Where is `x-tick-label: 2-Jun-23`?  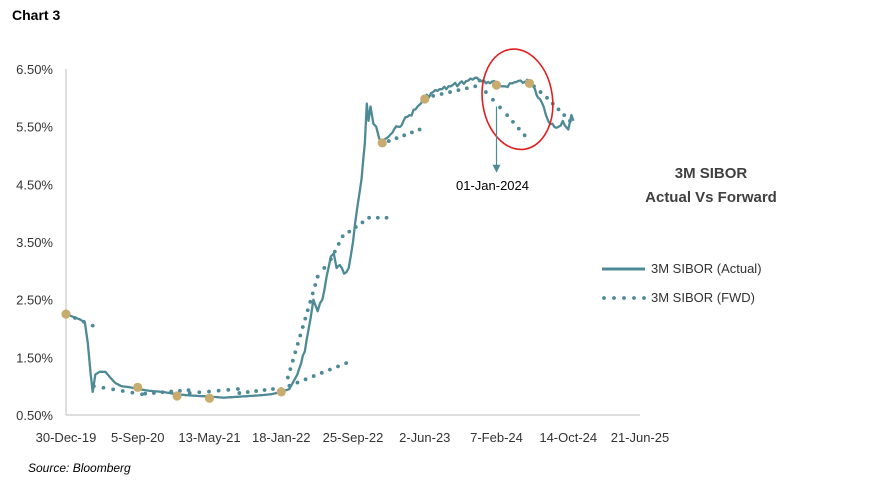
x-tick-label: 2-Jun-23 is located at coordinates (424, 437).